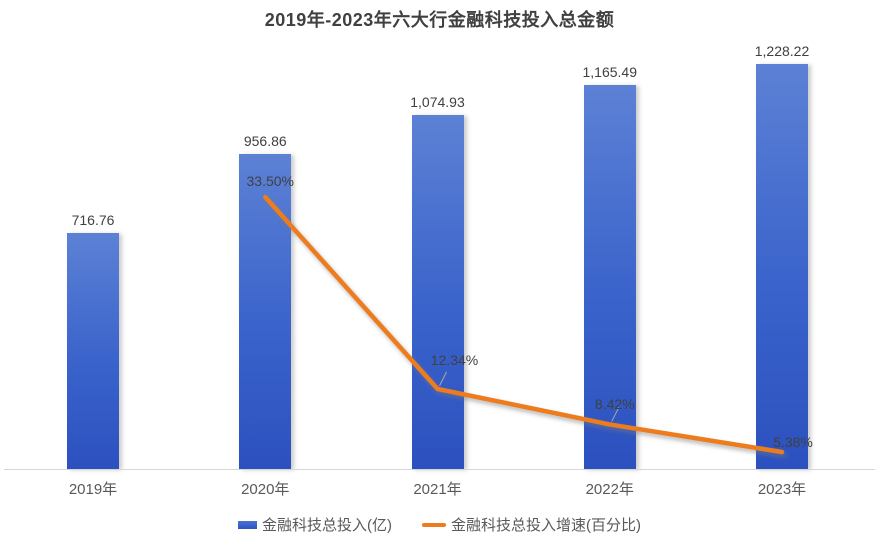 This screenshot has width=879, height=543. What do you see at coordinates (93, 489) in the screenshot?
I see `x-axis-label: 2019年` at bounding box center [93, 489].